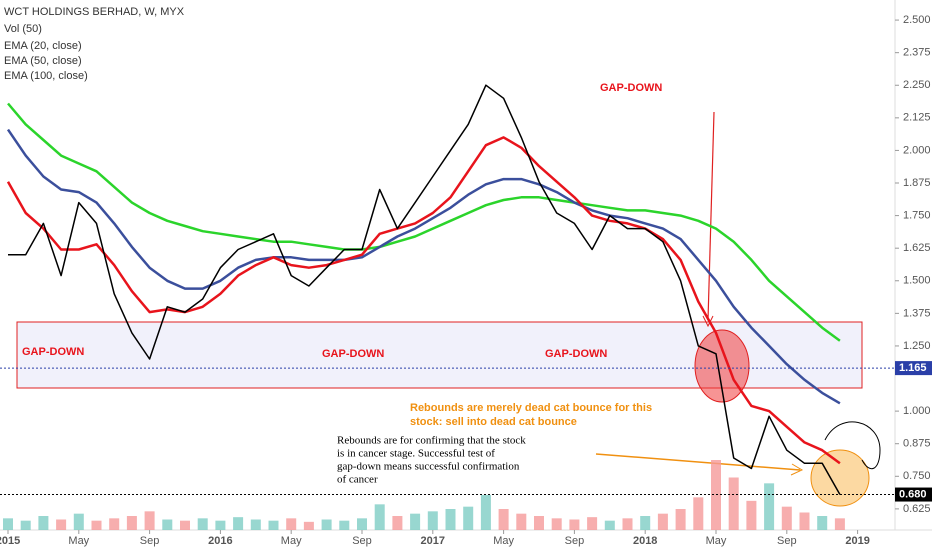  Describe the element at coordinates (917, 183) in the screenshot. I see `y-tick-label: 1.875` at that location.